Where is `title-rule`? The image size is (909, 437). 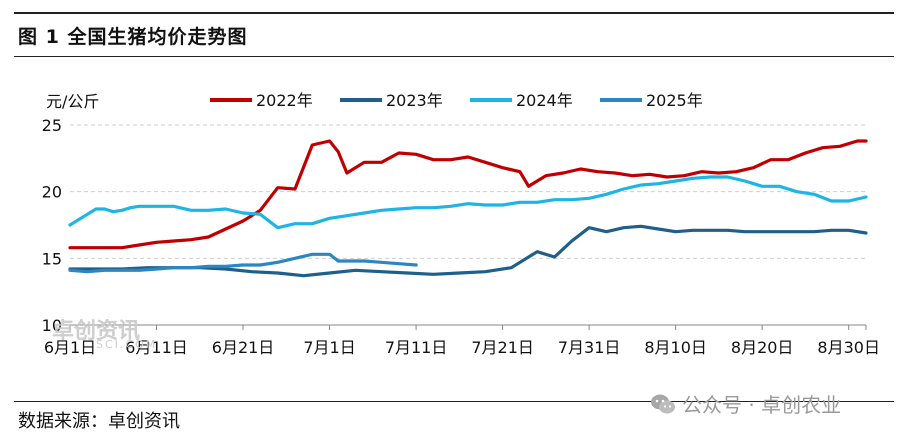 title-rule is located at coordinates (454, 56).